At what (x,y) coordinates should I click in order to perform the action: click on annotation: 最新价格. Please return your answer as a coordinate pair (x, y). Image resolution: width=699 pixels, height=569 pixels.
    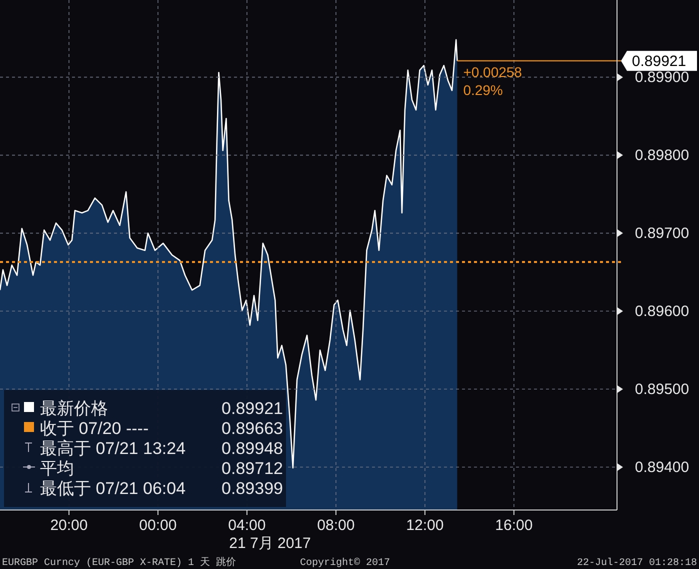
    Looking at the image, I should click on (74, 408).